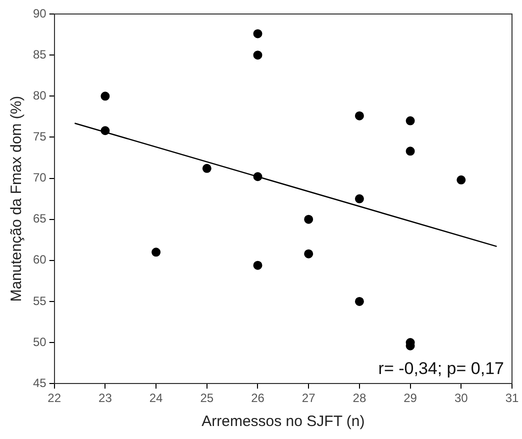 The height and width of the screenshot is (439, 522). I want to click on y-tick-label: 65, so click(39, 219).